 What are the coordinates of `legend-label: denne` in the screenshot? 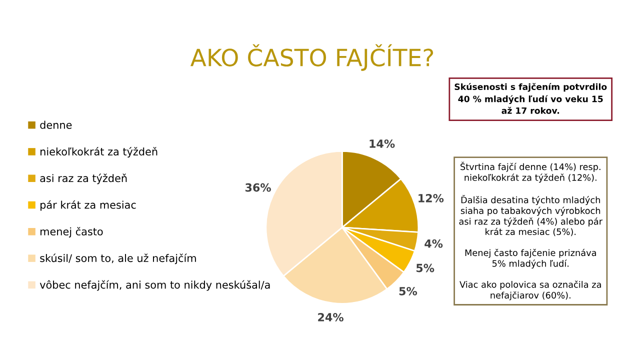 It's located at (56, 124).